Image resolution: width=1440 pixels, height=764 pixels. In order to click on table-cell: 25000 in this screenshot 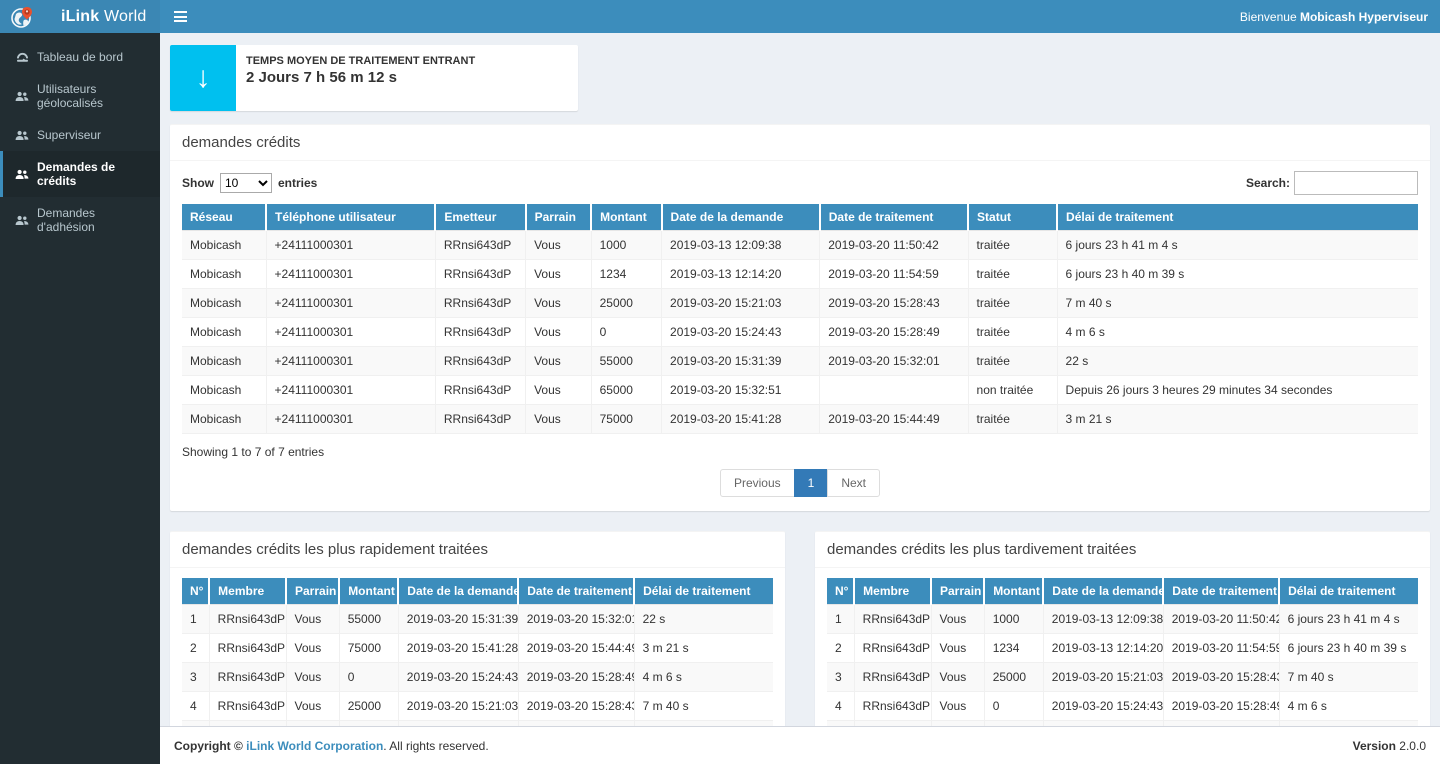, I will do `click(1013, 677)`.